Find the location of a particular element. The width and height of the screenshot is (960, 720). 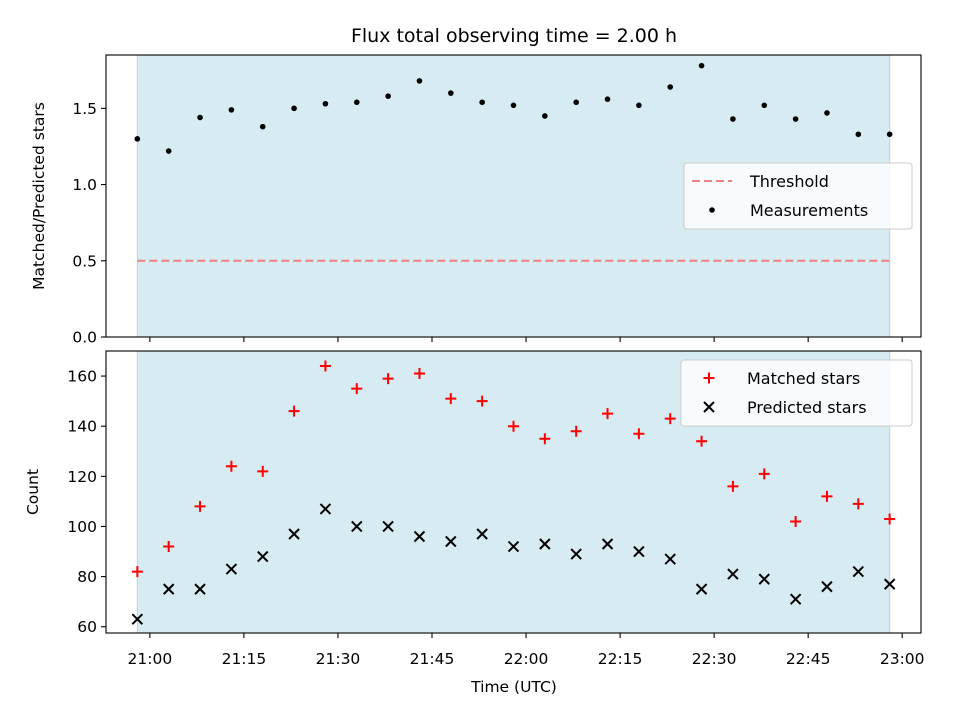

count-legend: Matched stars Predicted stars is located at coordinates (796, 393).